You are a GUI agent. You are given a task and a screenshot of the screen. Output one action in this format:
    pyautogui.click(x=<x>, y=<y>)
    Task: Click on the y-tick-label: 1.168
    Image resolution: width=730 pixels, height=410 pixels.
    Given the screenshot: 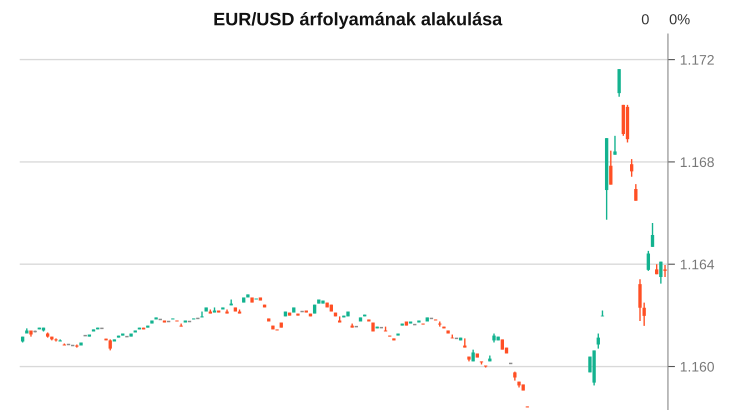 What is the action you would take?
    pyautogui.click(x=697, y=162)
    